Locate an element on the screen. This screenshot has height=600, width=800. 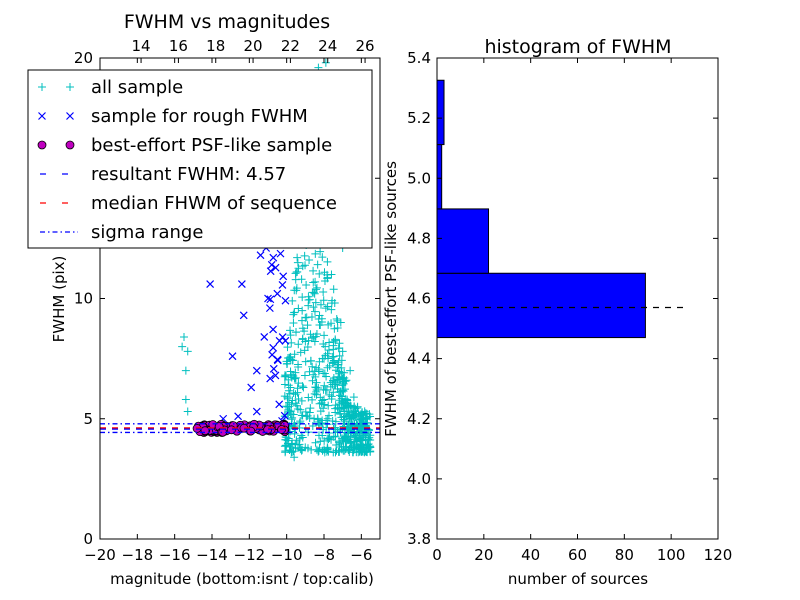
scatter-top-axis: 14 16 18 20 22 24 26 is located at coordinates (253, 50).